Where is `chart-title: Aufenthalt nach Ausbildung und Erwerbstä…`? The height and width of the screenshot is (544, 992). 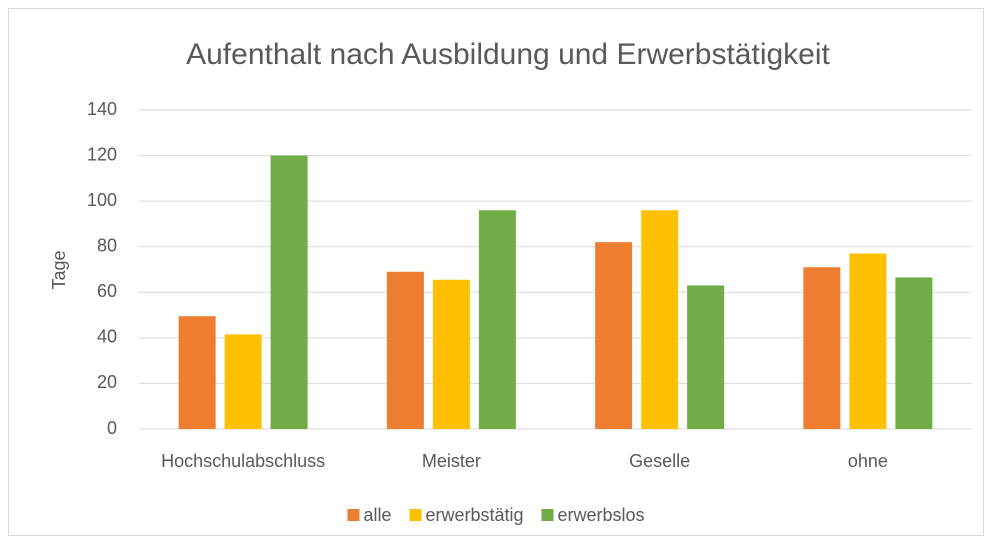
chart-title: Aufenthalt nach Ausbildung und Erwerbstä… is located at coordinates (508, 54).